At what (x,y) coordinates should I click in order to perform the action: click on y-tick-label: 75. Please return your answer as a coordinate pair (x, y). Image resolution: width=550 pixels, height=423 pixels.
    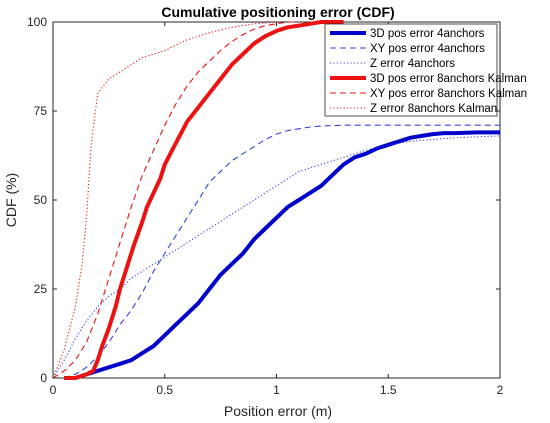
    Looking at the image, I should click on (41, 111).